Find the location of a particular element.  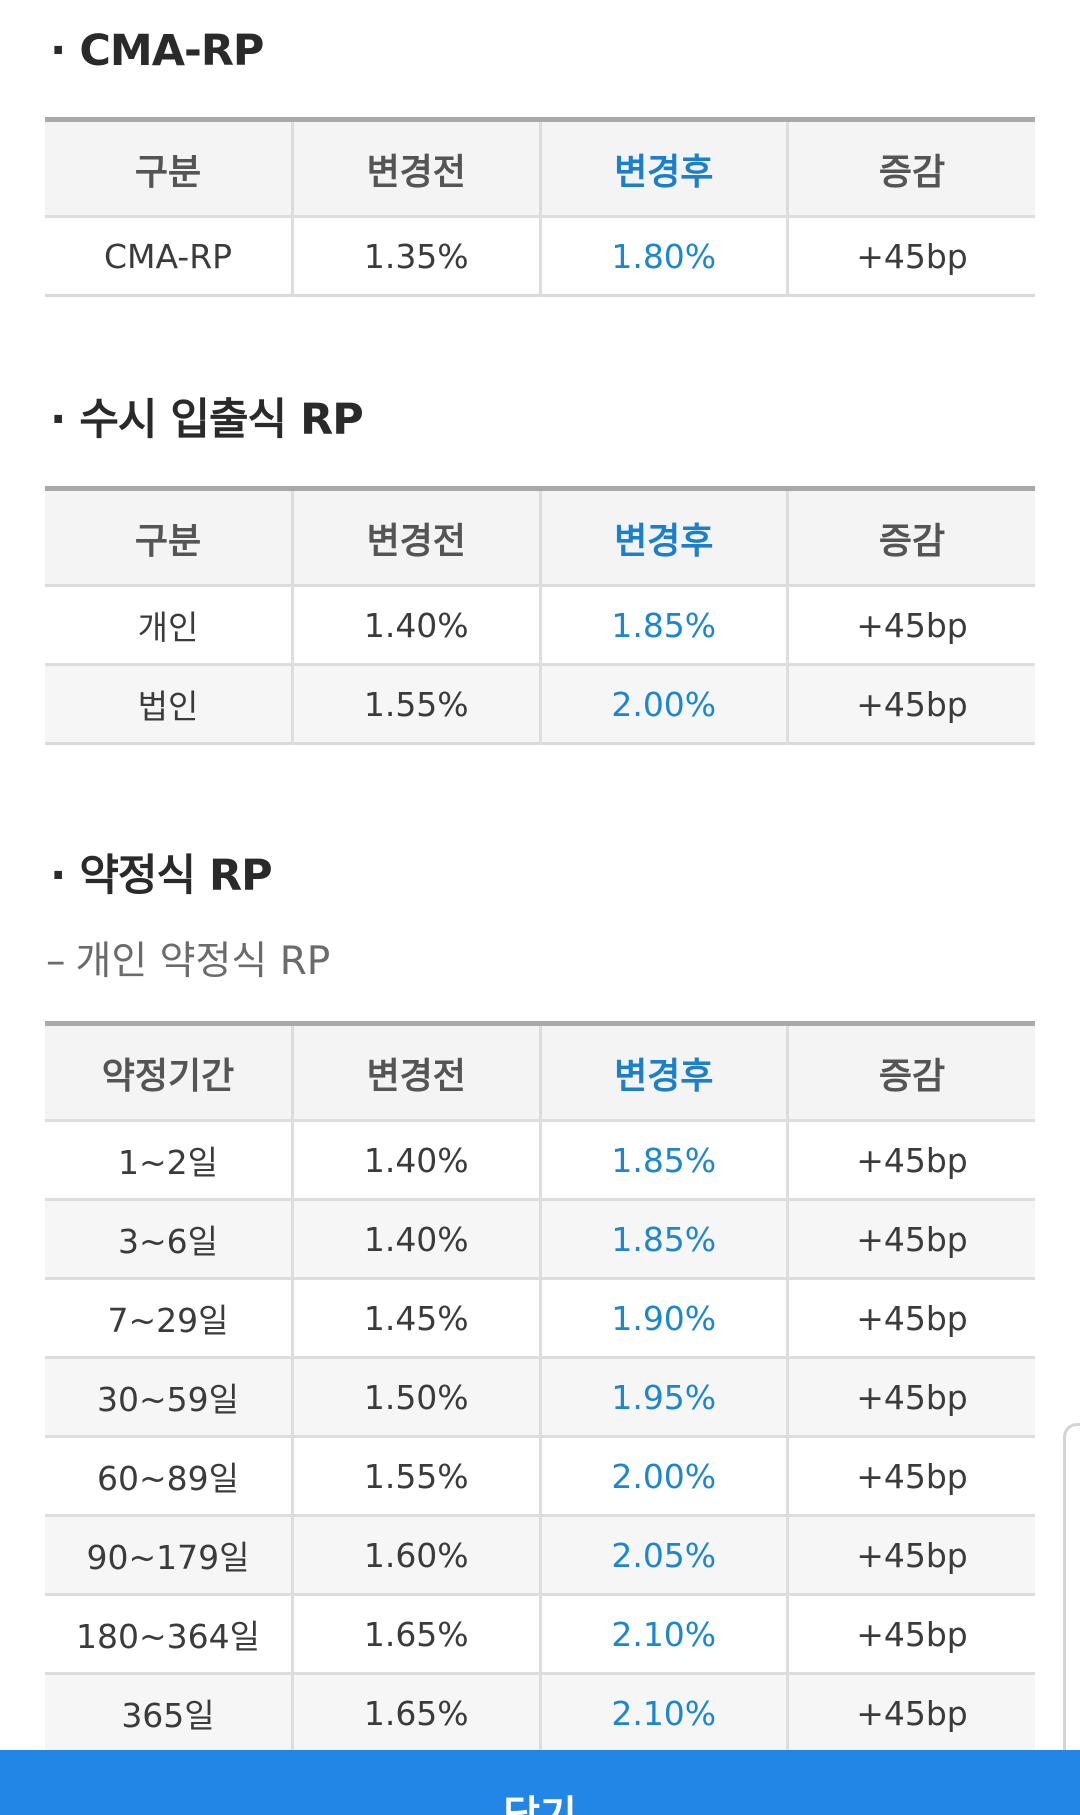

cell-period: 3~6일 is located at coordinates (169, 1238).